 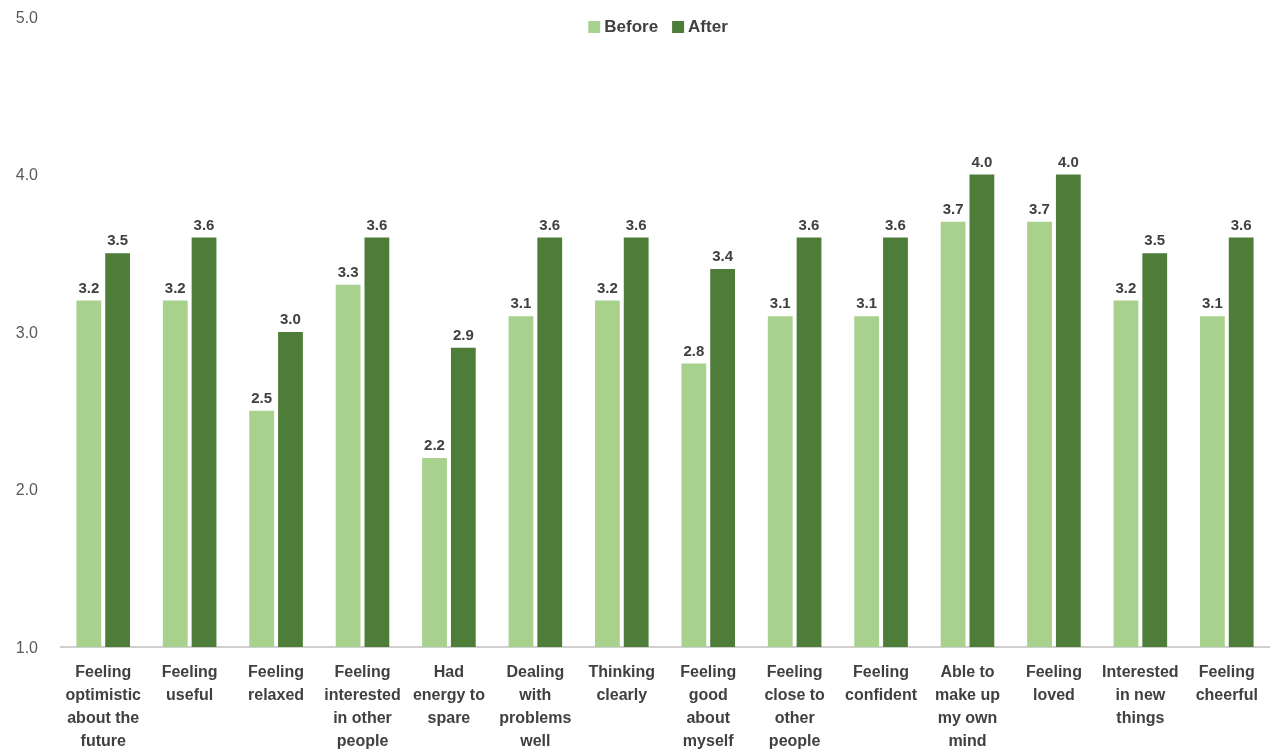 What do you see at coordinates (622, 683) in the screenshot?
I see `x-tick-label: Thinking clearly` at bounding box center [622, 683].